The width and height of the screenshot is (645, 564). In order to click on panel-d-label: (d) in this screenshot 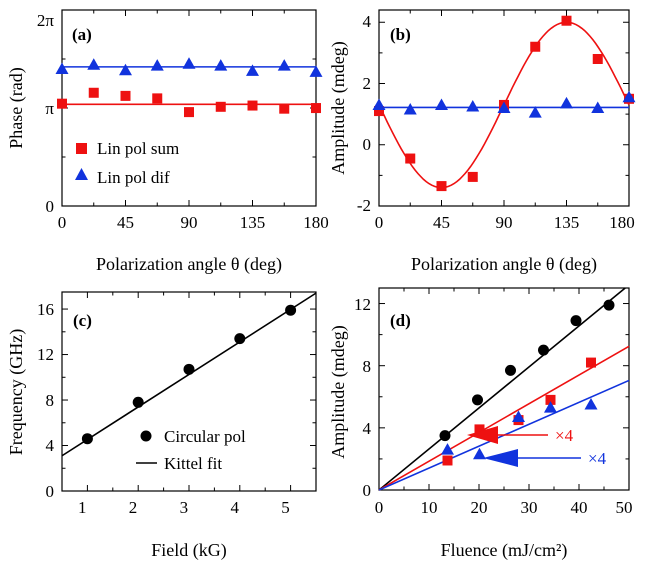, I will do `click(400, 320)`.